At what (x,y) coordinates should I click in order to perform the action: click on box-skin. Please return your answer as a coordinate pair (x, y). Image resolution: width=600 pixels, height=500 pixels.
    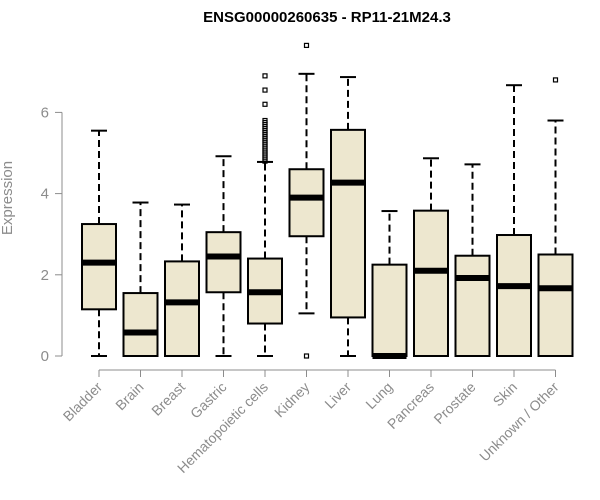
    Looking at the image, I should click on (514, 220).